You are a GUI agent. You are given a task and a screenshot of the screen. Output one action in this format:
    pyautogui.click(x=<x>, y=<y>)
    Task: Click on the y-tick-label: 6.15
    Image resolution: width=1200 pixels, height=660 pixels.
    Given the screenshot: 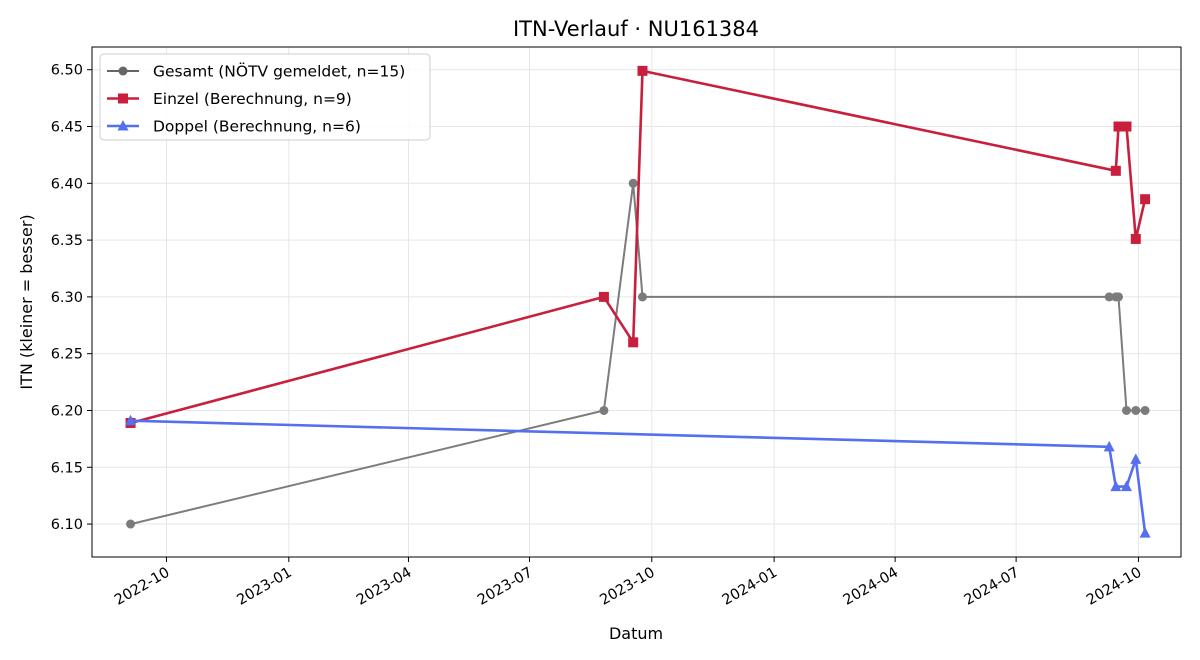 What is the action you would take?
    pyautogui.click(x=67, y=468)
    